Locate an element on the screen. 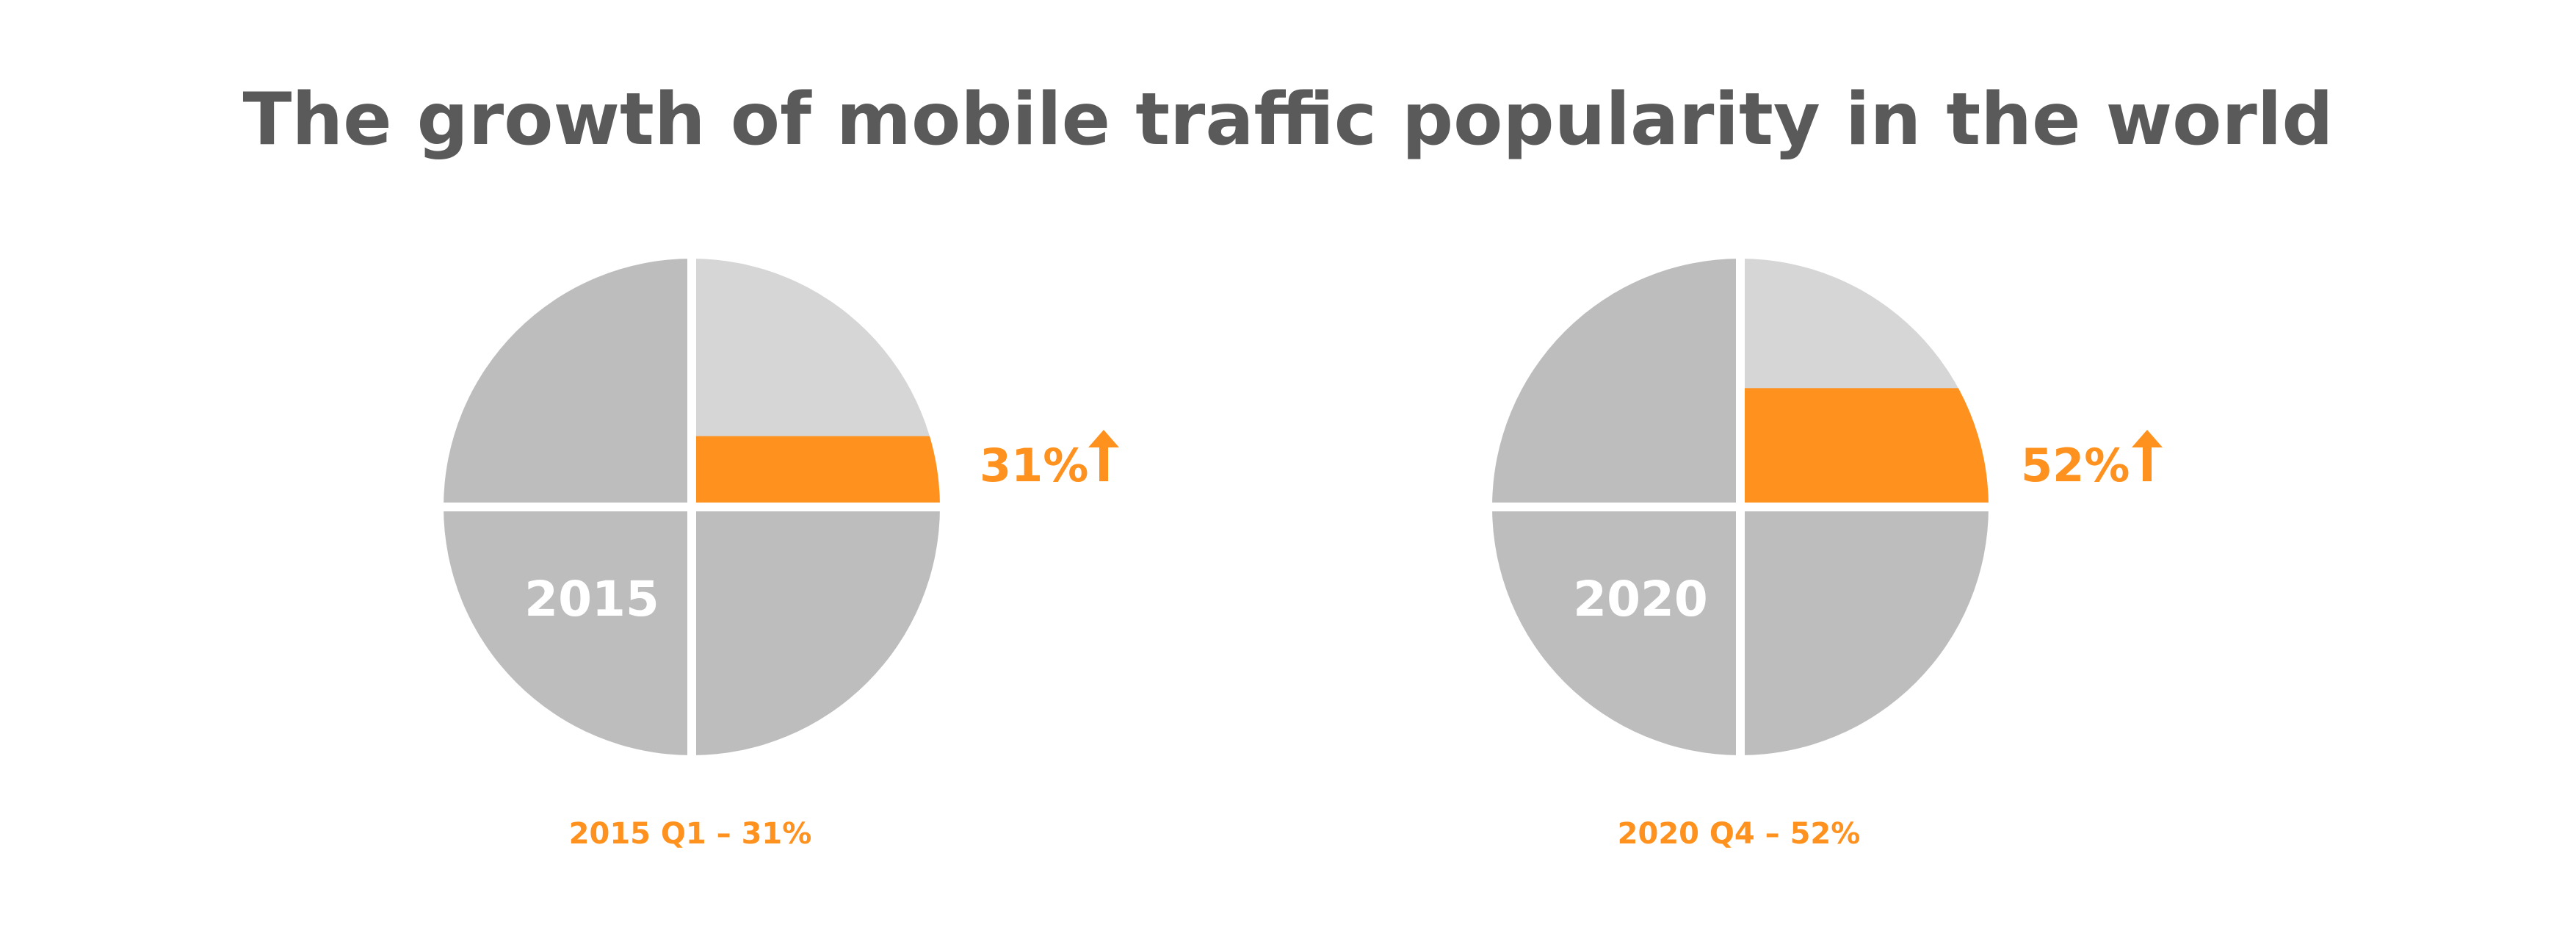  year-label-2015: 2015 is located at coordinates (591, 599).